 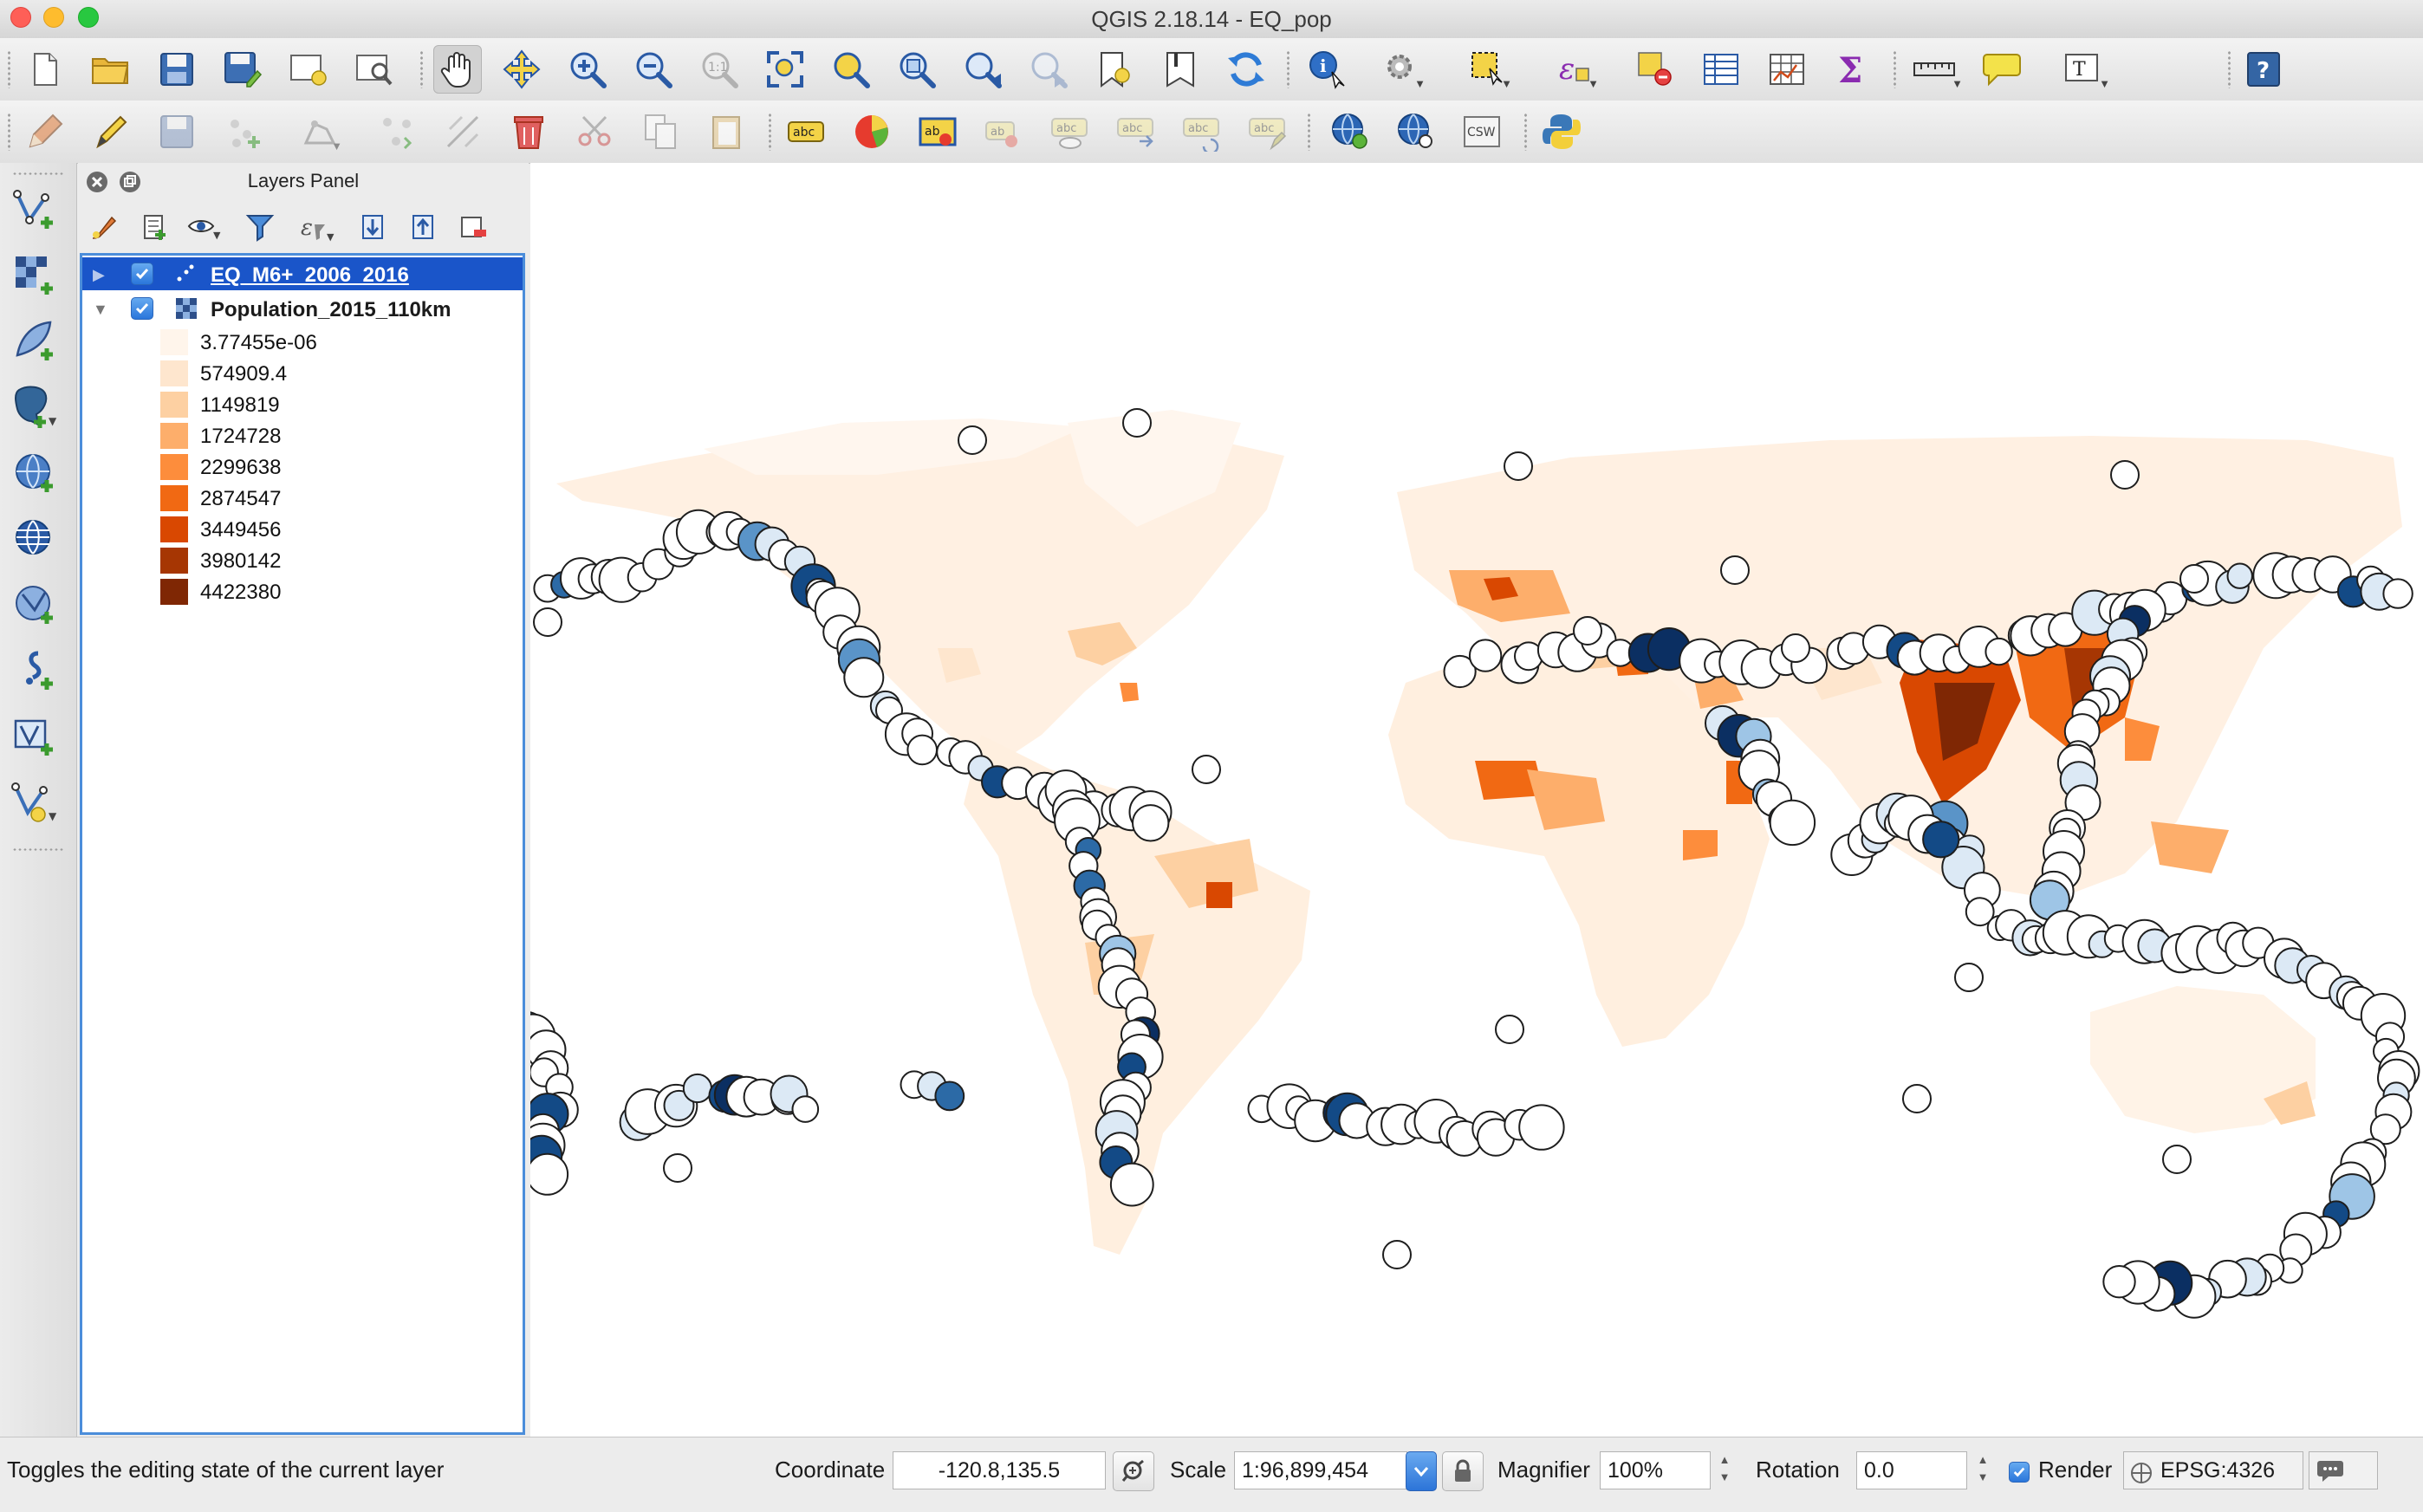 I want to click on node-tool-icon, so click(x=397, y=131).